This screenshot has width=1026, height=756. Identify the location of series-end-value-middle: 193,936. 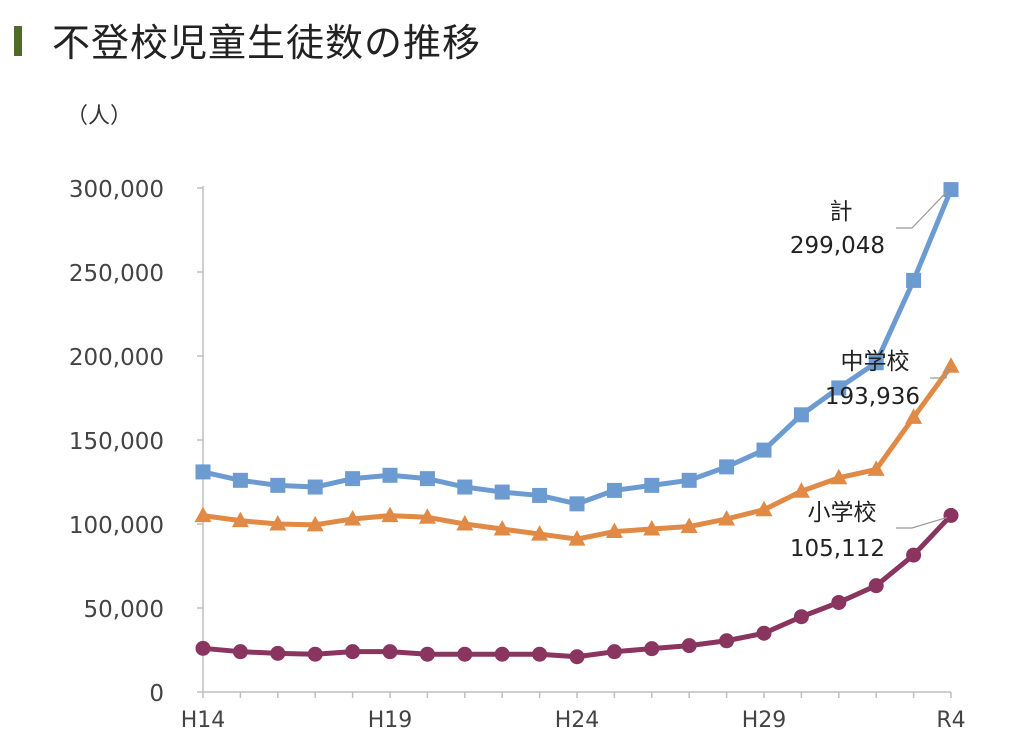
(872, 397).